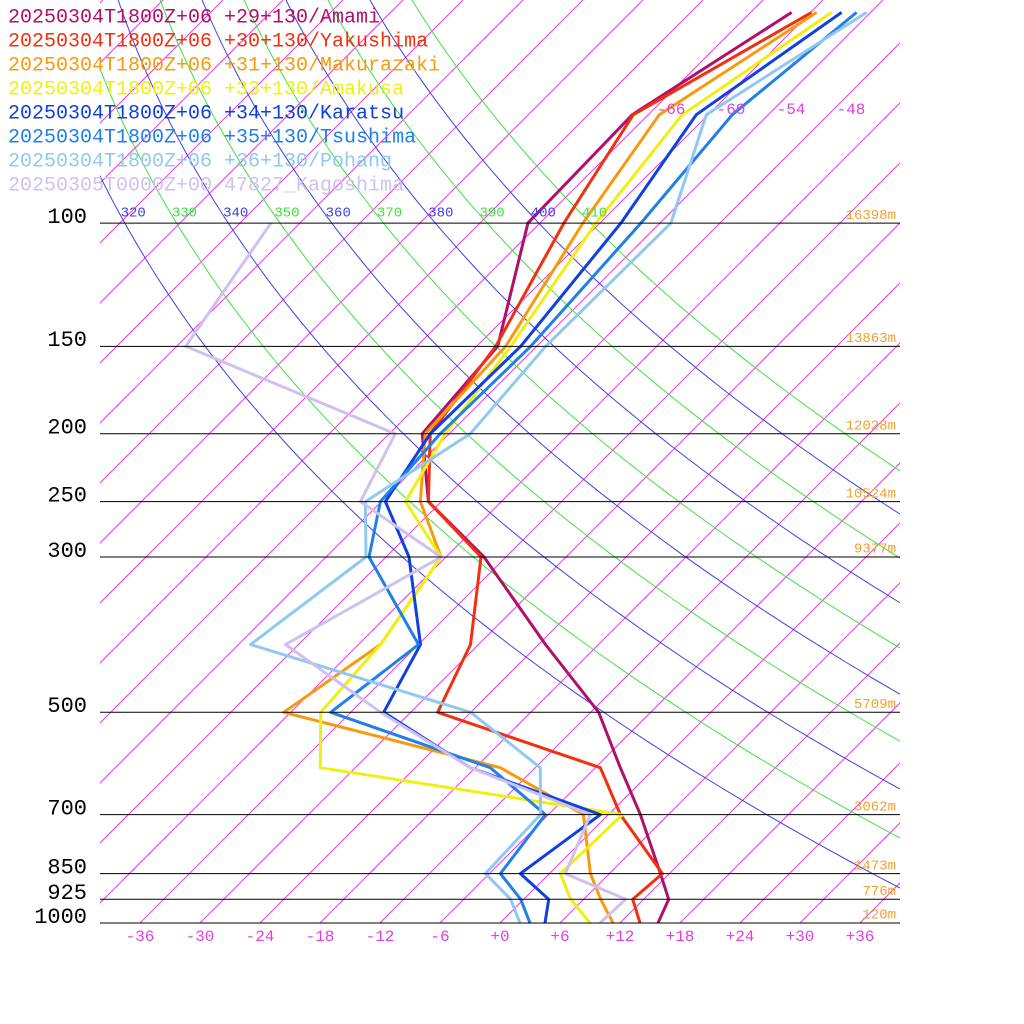 Image resolution: width=1024 pixels, height=1024 pixels. What do you see at coordinates (871, 426) in the screenshot?
I see `height-label: 12028m` at bounding box center [871, 426].